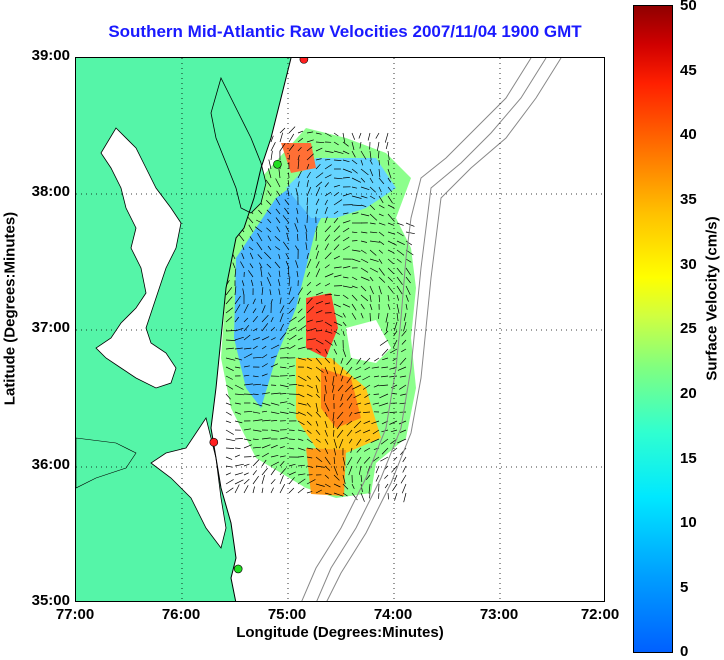 This screenshot has height=660, width=724. What do you see at coordinates (712, 299) in the screenshot?
I see `colorbar-label: Surface Velocity (cm/s)` at bounding box center [712, 299].